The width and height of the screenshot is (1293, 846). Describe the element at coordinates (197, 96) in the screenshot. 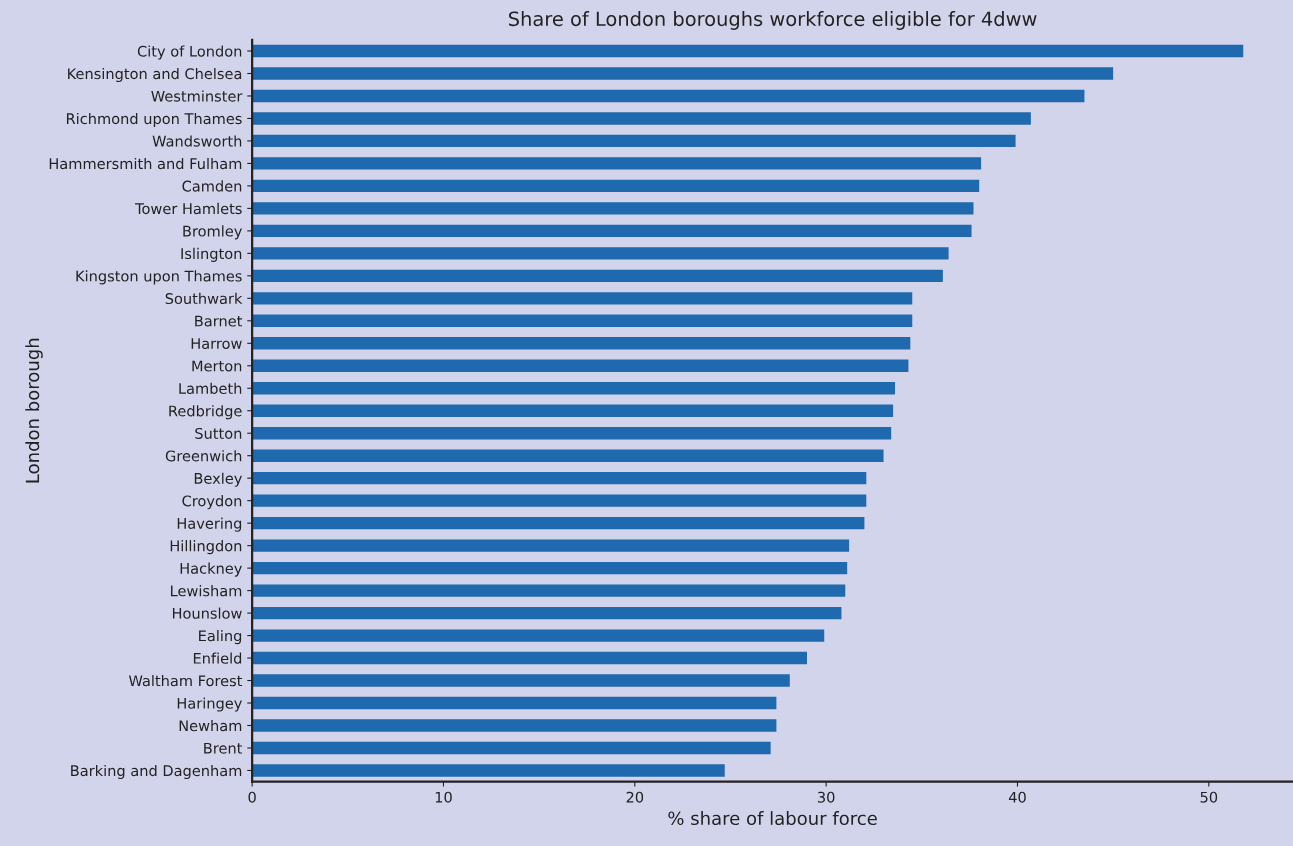

I see `y-tick-label: Westminster` at that location.